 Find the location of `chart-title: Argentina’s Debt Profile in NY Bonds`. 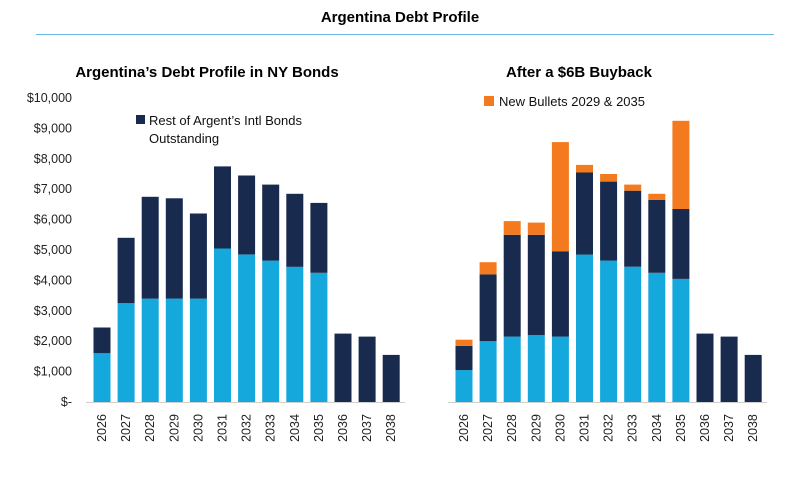

chart-title: Argentina’s Debt Profile in NY Bonds is located at coordinates (206, 72).